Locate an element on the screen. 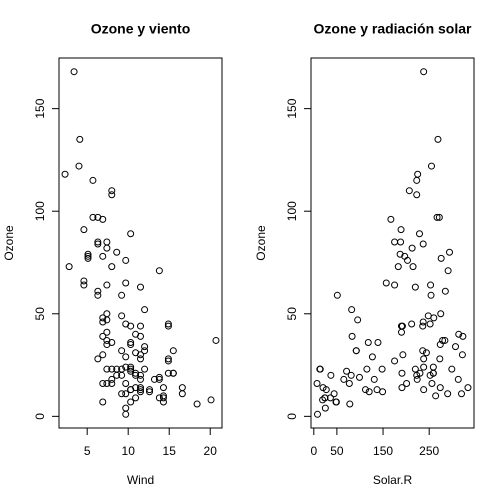 The height and width of the screenshot is (504, 504). x-tick-label: 0 is located at coordinates (313, 451).